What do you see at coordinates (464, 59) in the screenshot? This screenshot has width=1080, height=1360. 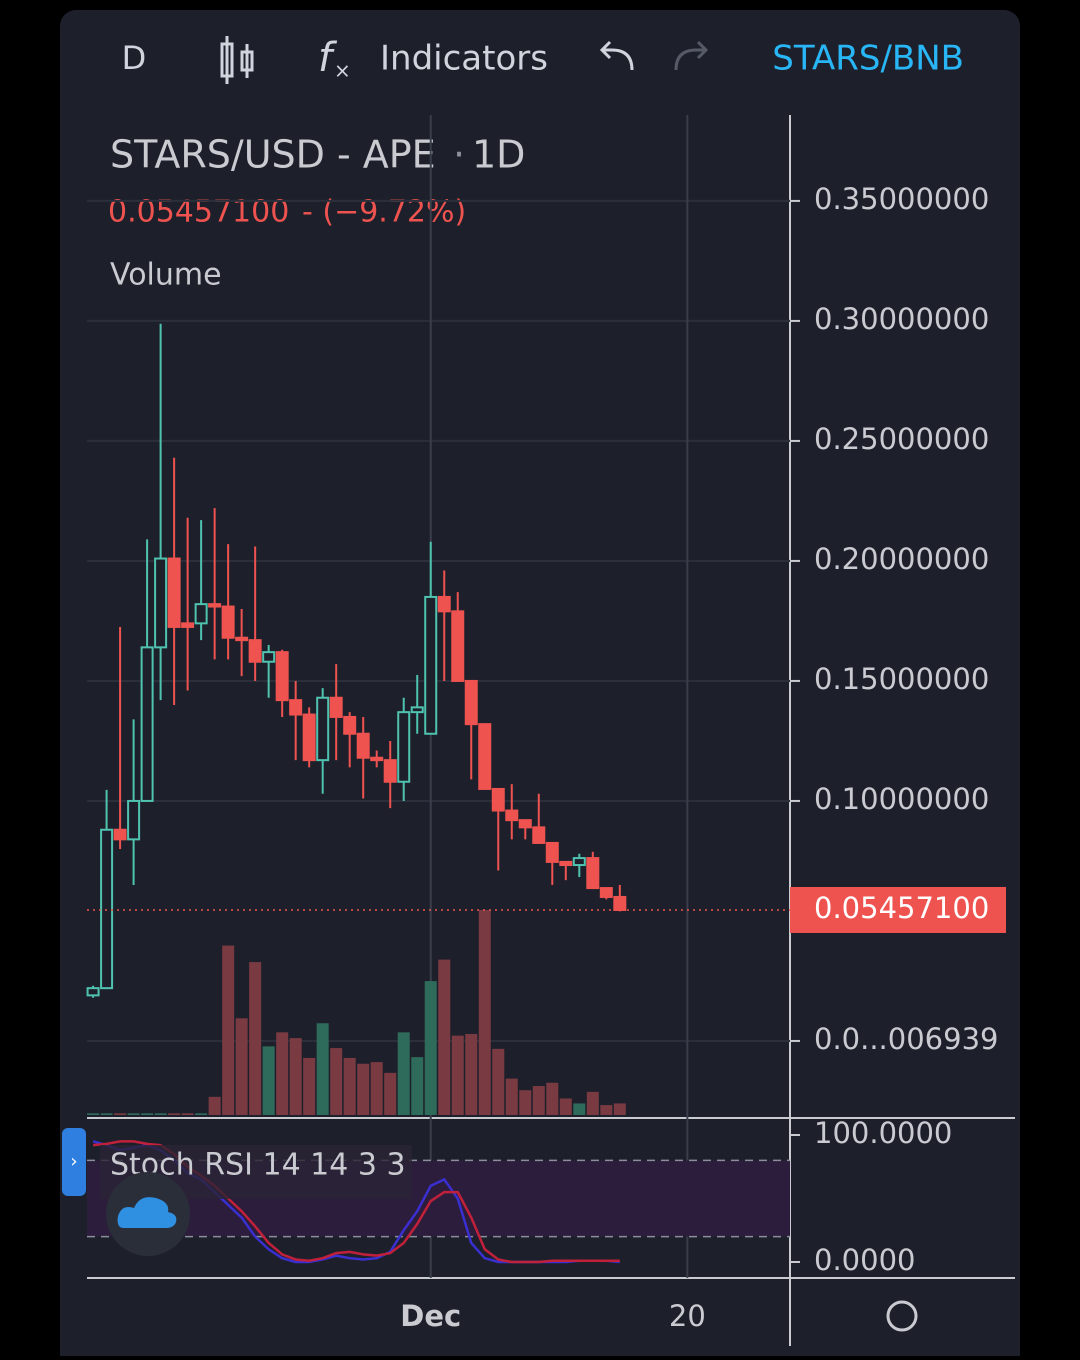 I see `indicators-button: Indicators` at bounding box center [464, 59].